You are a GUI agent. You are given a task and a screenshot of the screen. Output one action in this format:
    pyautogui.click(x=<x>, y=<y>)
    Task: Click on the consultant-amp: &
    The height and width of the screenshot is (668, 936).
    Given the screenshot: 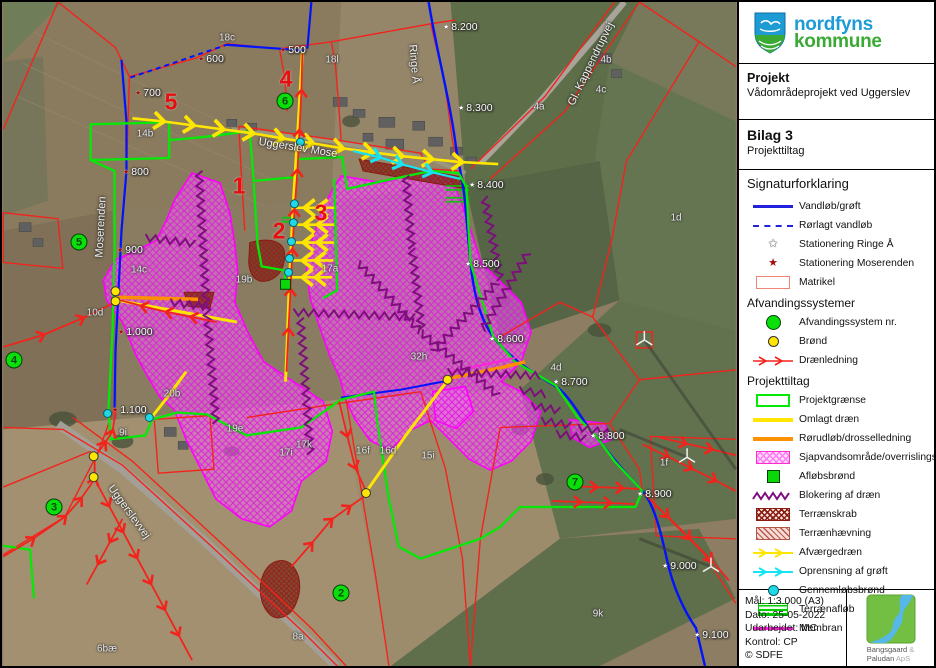 What is the action you would take?
    pyautogui.click(x=912, y=649)
    